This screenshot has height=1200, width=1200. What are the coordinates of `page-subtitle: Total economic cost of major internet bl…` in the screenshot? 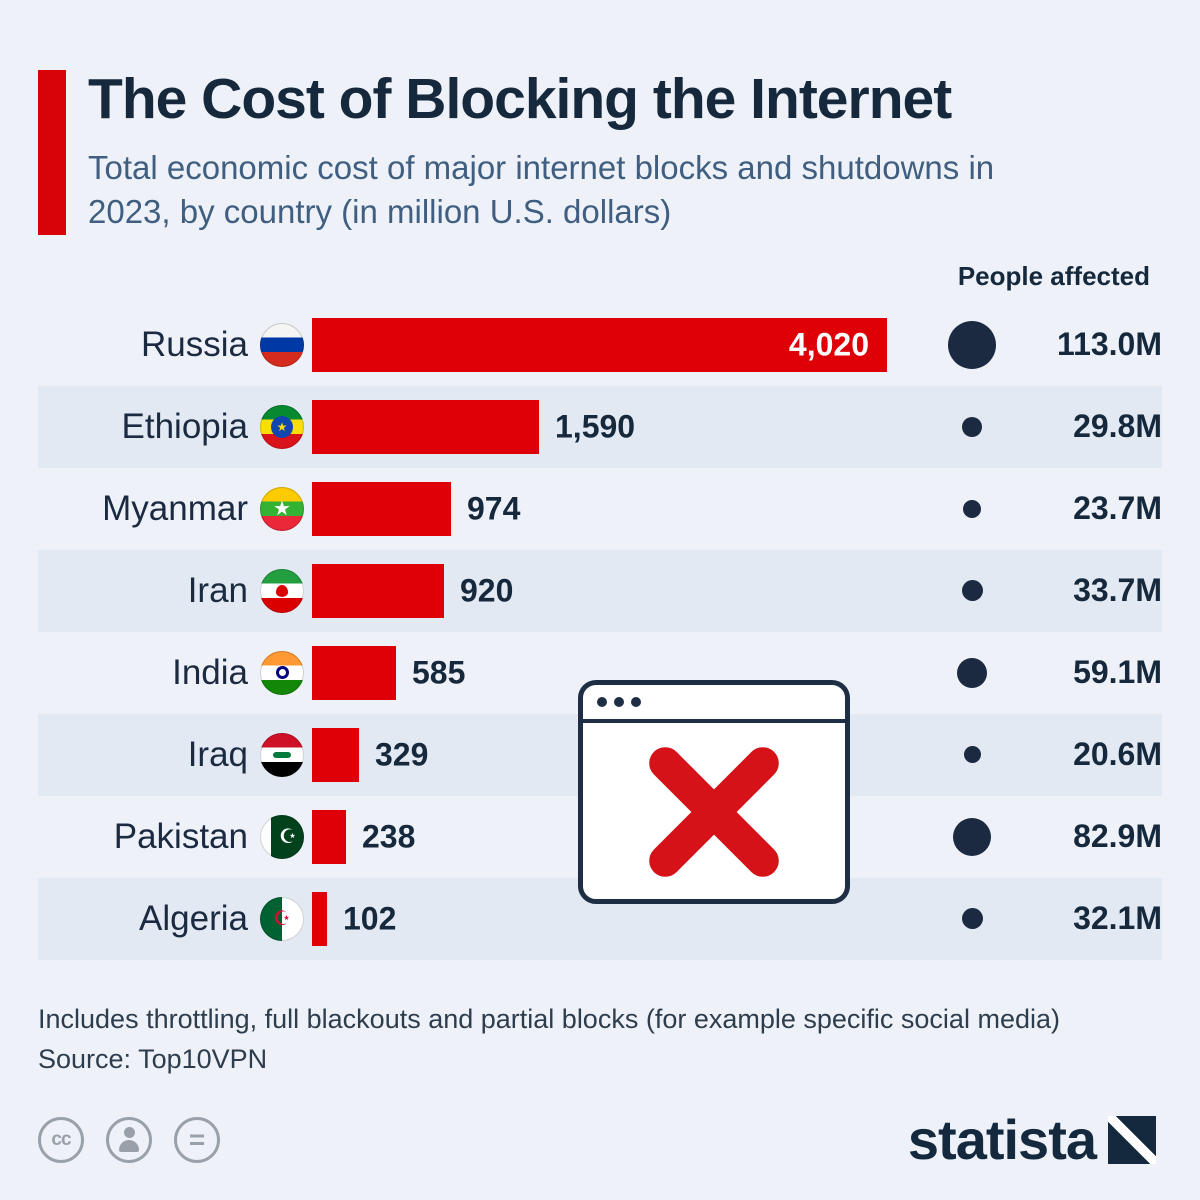 It's located at (541, 189).